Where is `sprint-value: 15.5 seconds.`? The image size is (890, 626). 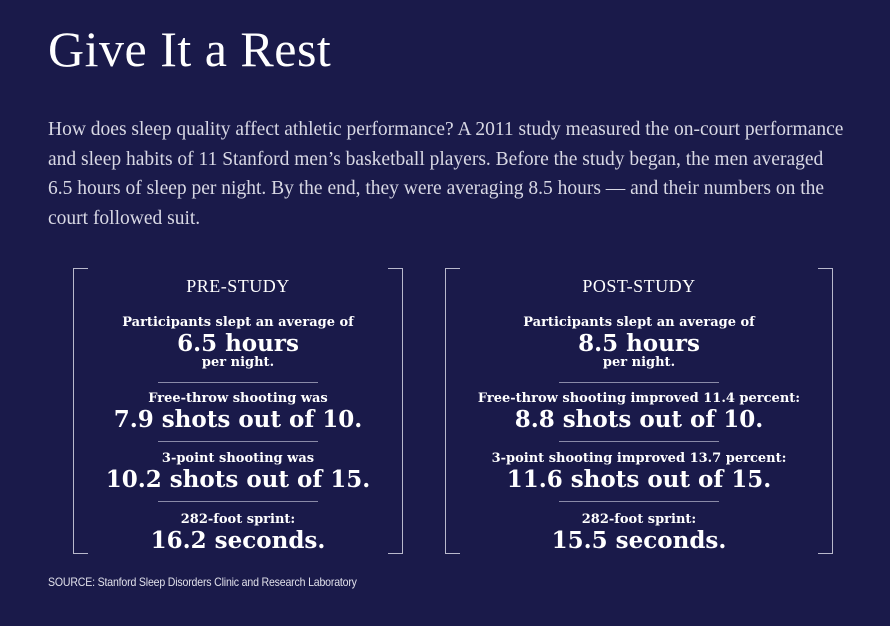
sprint-value: 15.5 seconds. is located at coordinates (639, 540).